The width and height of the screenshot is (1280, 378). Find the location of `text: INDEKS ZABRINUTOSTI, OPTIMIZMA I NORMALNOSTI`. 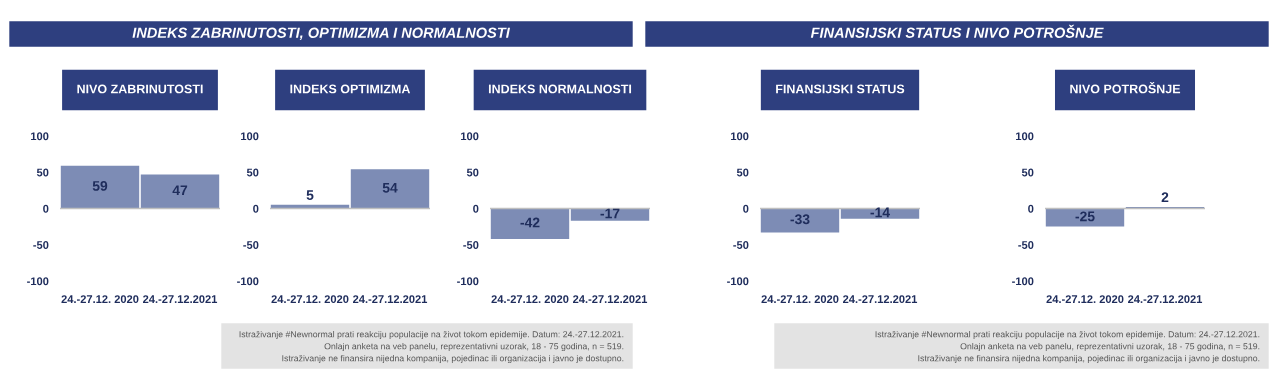

text: INDEKS ZABRINUTOSTI, OPTIMIZMA I NORMALNOSTI is located at coordinates (321, 34).